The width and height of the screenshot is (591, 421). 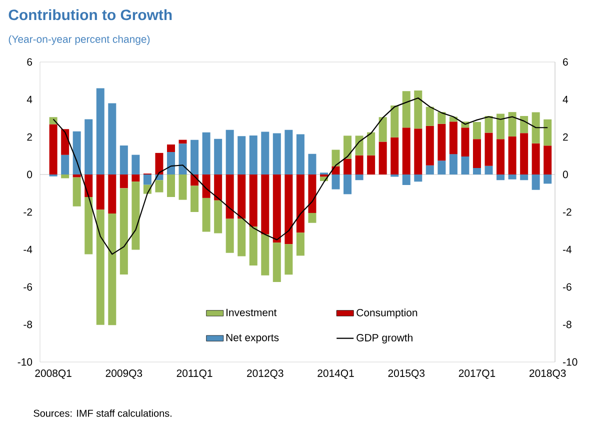 What do you see at coordinates (548, 374) in the screenshot?
I see `x-tick-label: 2018Q3` at bounding box center [548, 374].